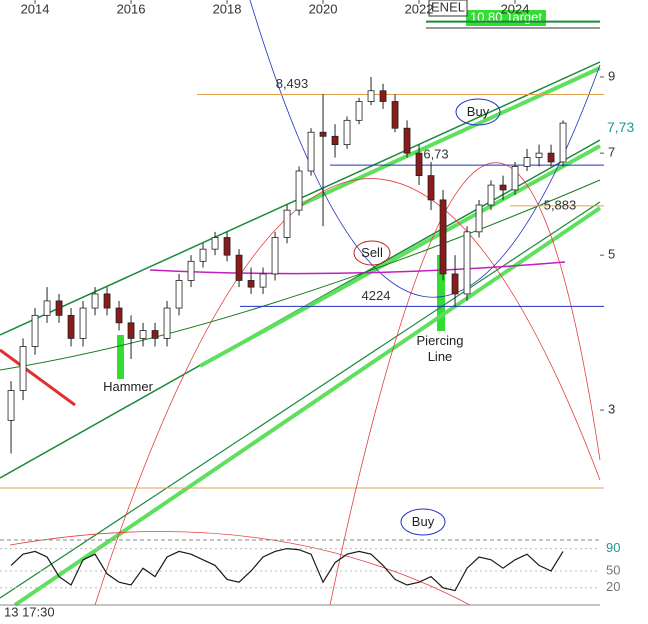 Image resolution: width=648 pixels, height=624 pixels. What do you see at coordinates (128, 386) in the screenshot?
I see `annotation: Hammer` at bounding box center [128, 386].